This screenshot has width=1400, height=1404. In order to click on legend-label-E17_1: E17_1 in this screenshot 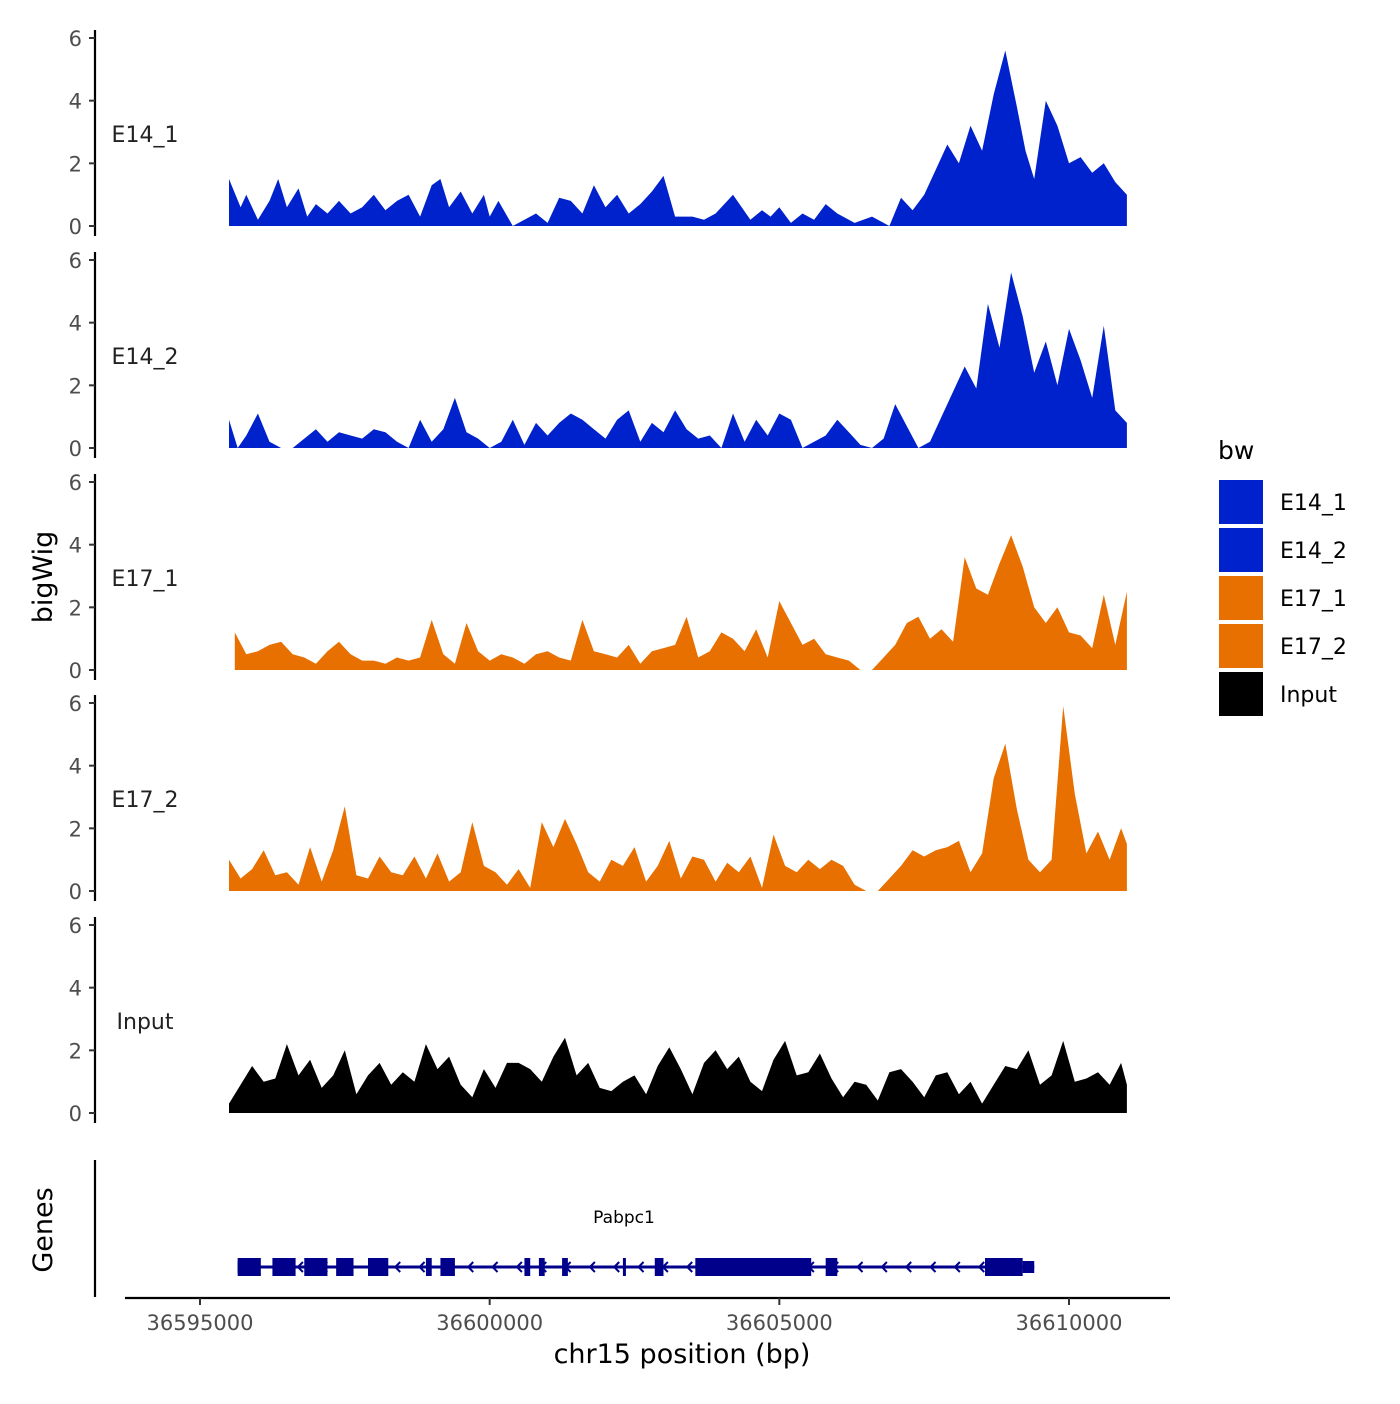, I will do `click(1313, 599)`.